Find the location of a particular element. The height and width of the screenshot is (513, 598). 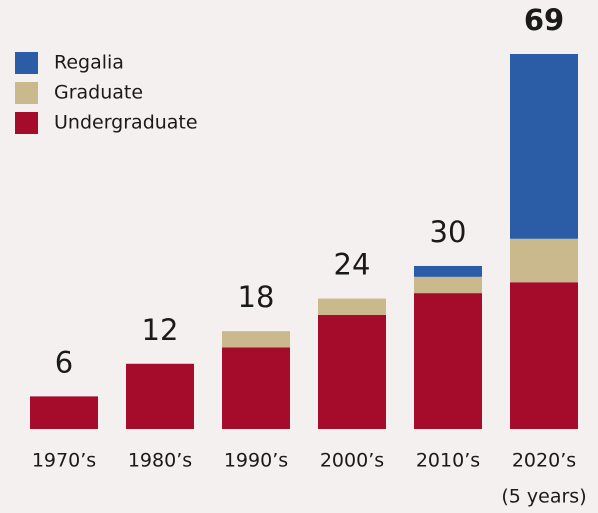

total-label: 30 is located at coordinates (448, 232).